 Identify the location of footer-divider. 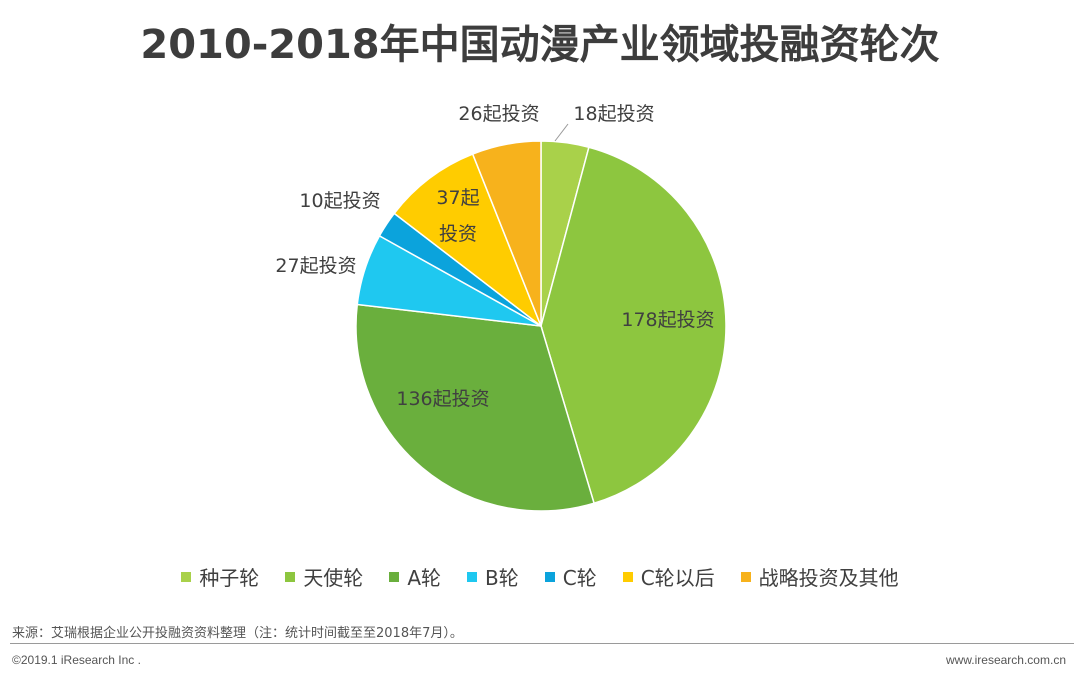
(542, 643).